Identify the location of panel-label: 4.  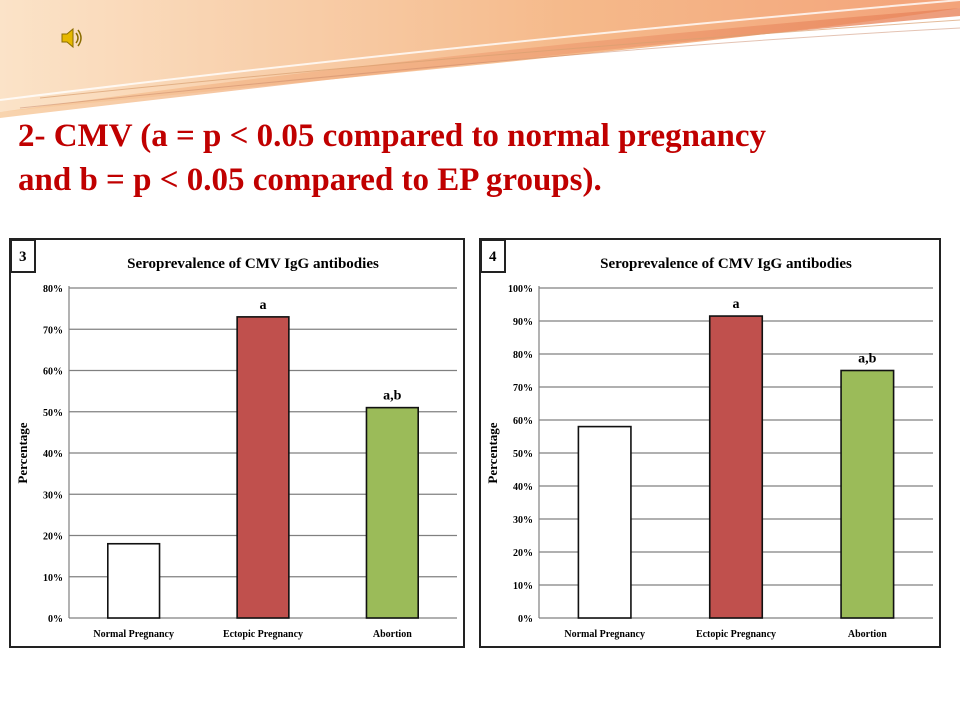
(493, 257).